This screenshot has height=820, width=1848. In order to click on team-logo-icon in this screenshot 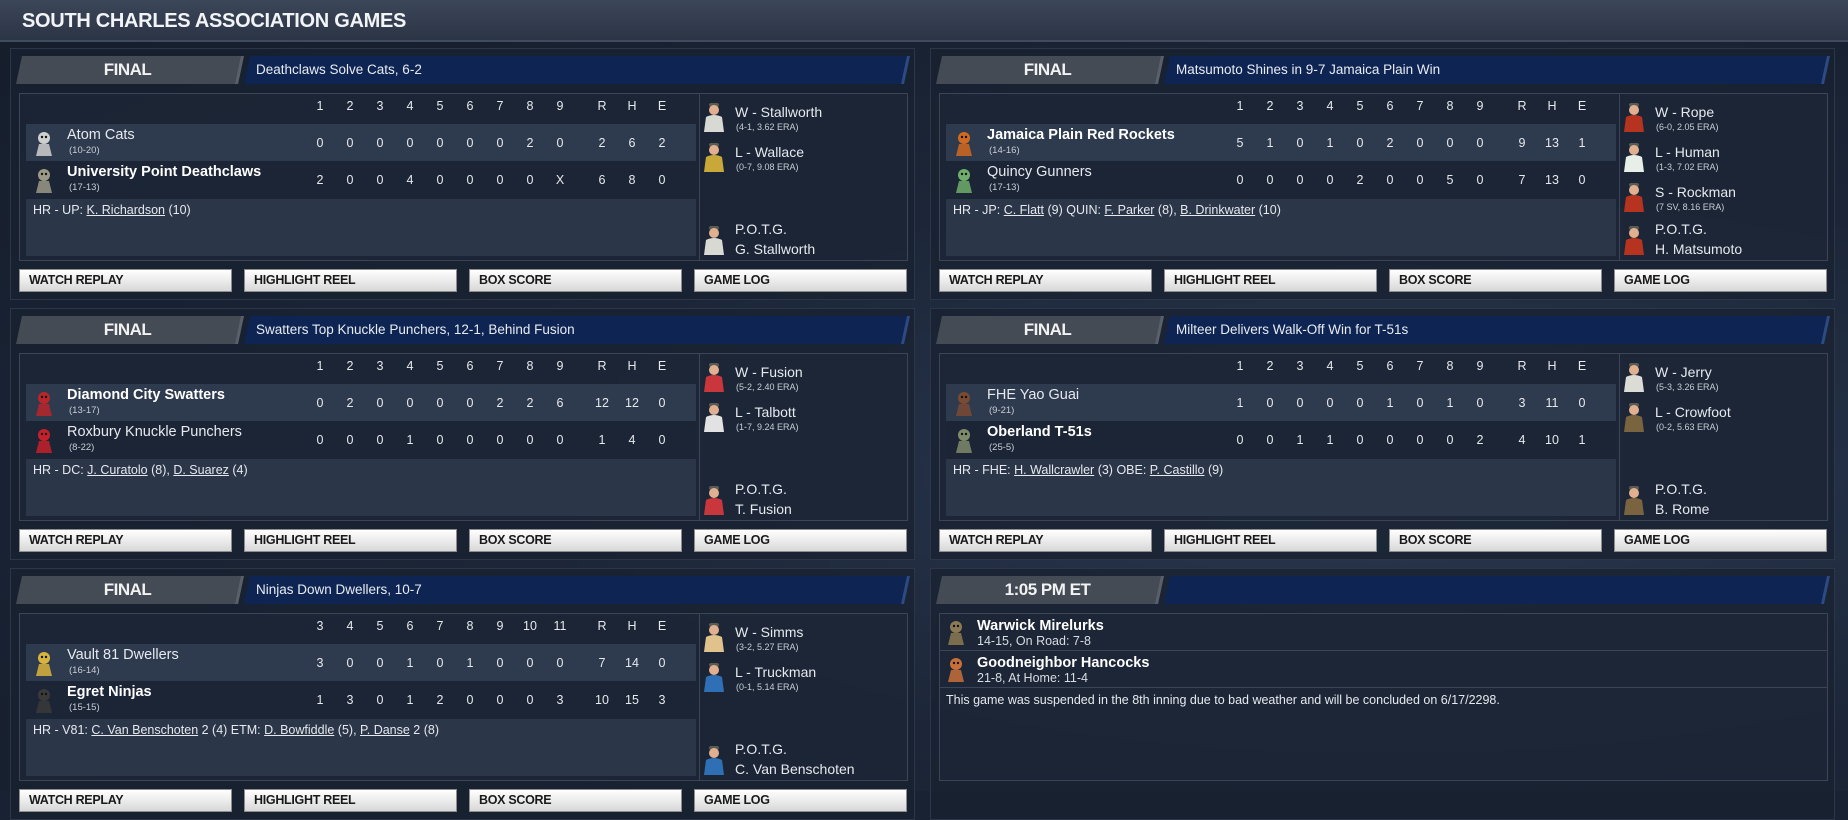, I will do `click(956, 632)`.